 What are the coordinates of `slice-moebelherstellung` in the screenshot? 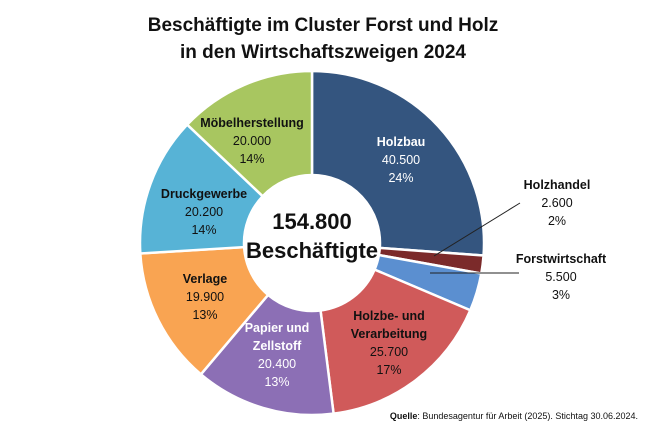 It's located at (249, 133).